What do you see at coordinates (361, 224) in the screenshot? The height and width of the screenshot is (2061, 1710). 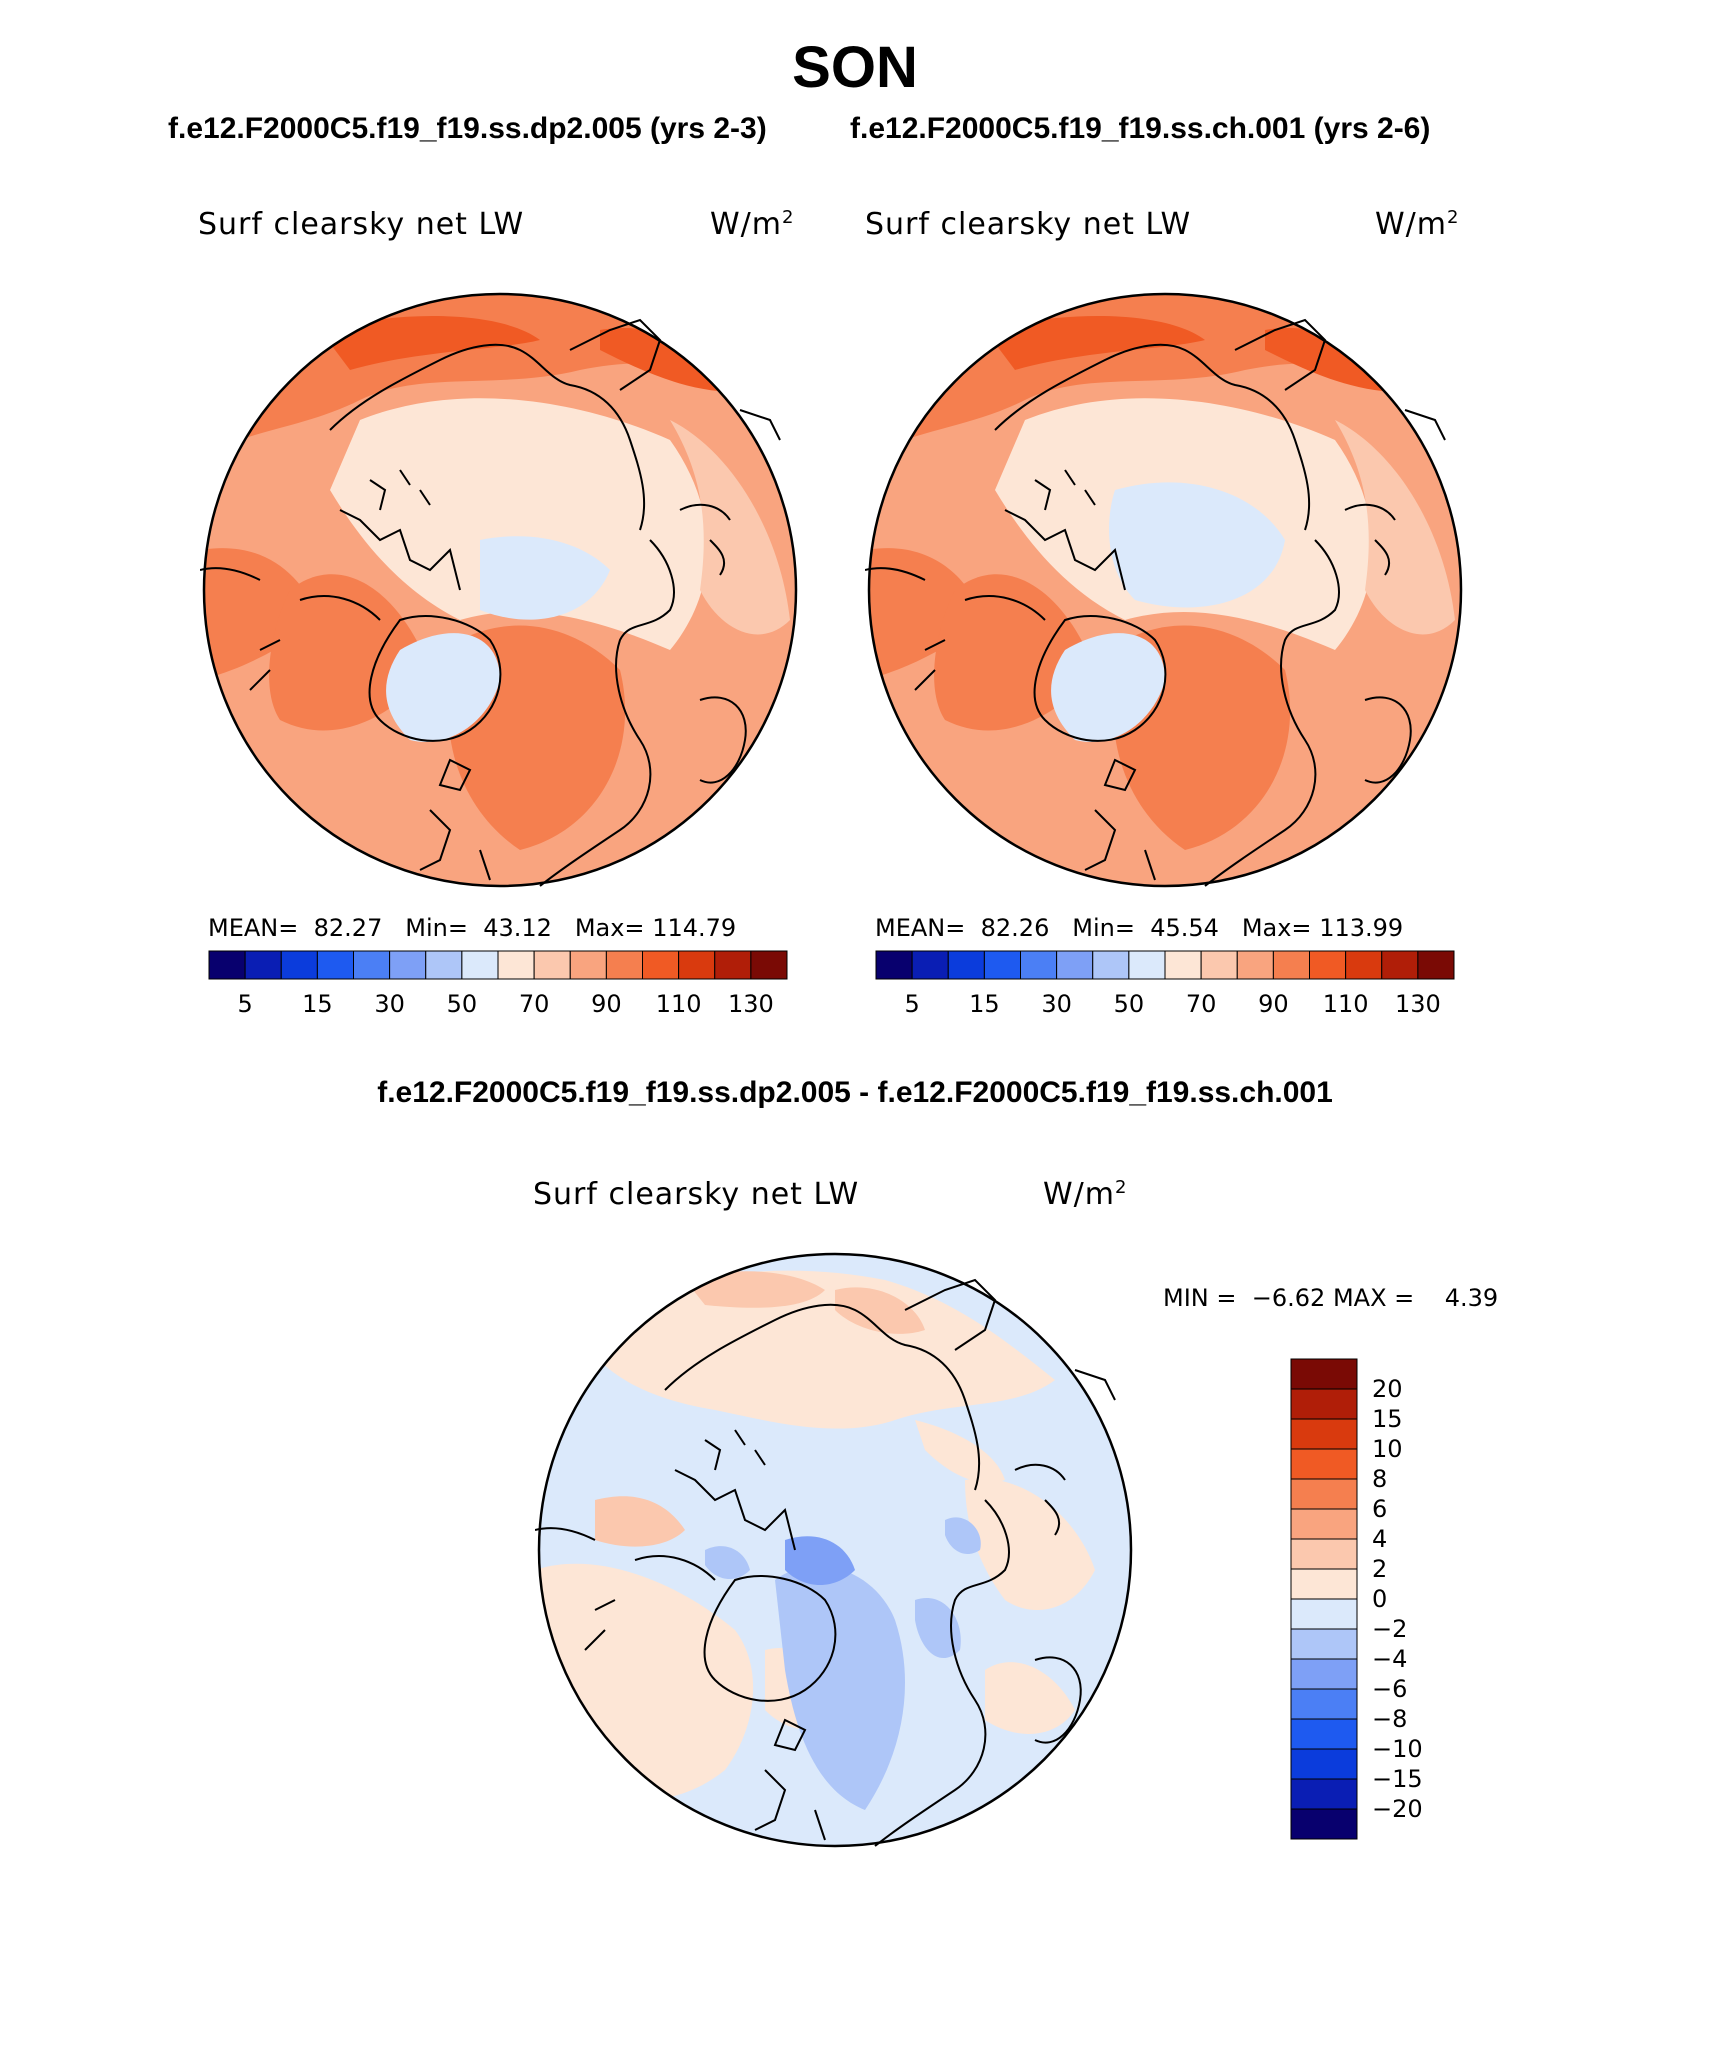 I see `left-variable-label: Surf clearsky net LW` at bounding box center [361, 224].